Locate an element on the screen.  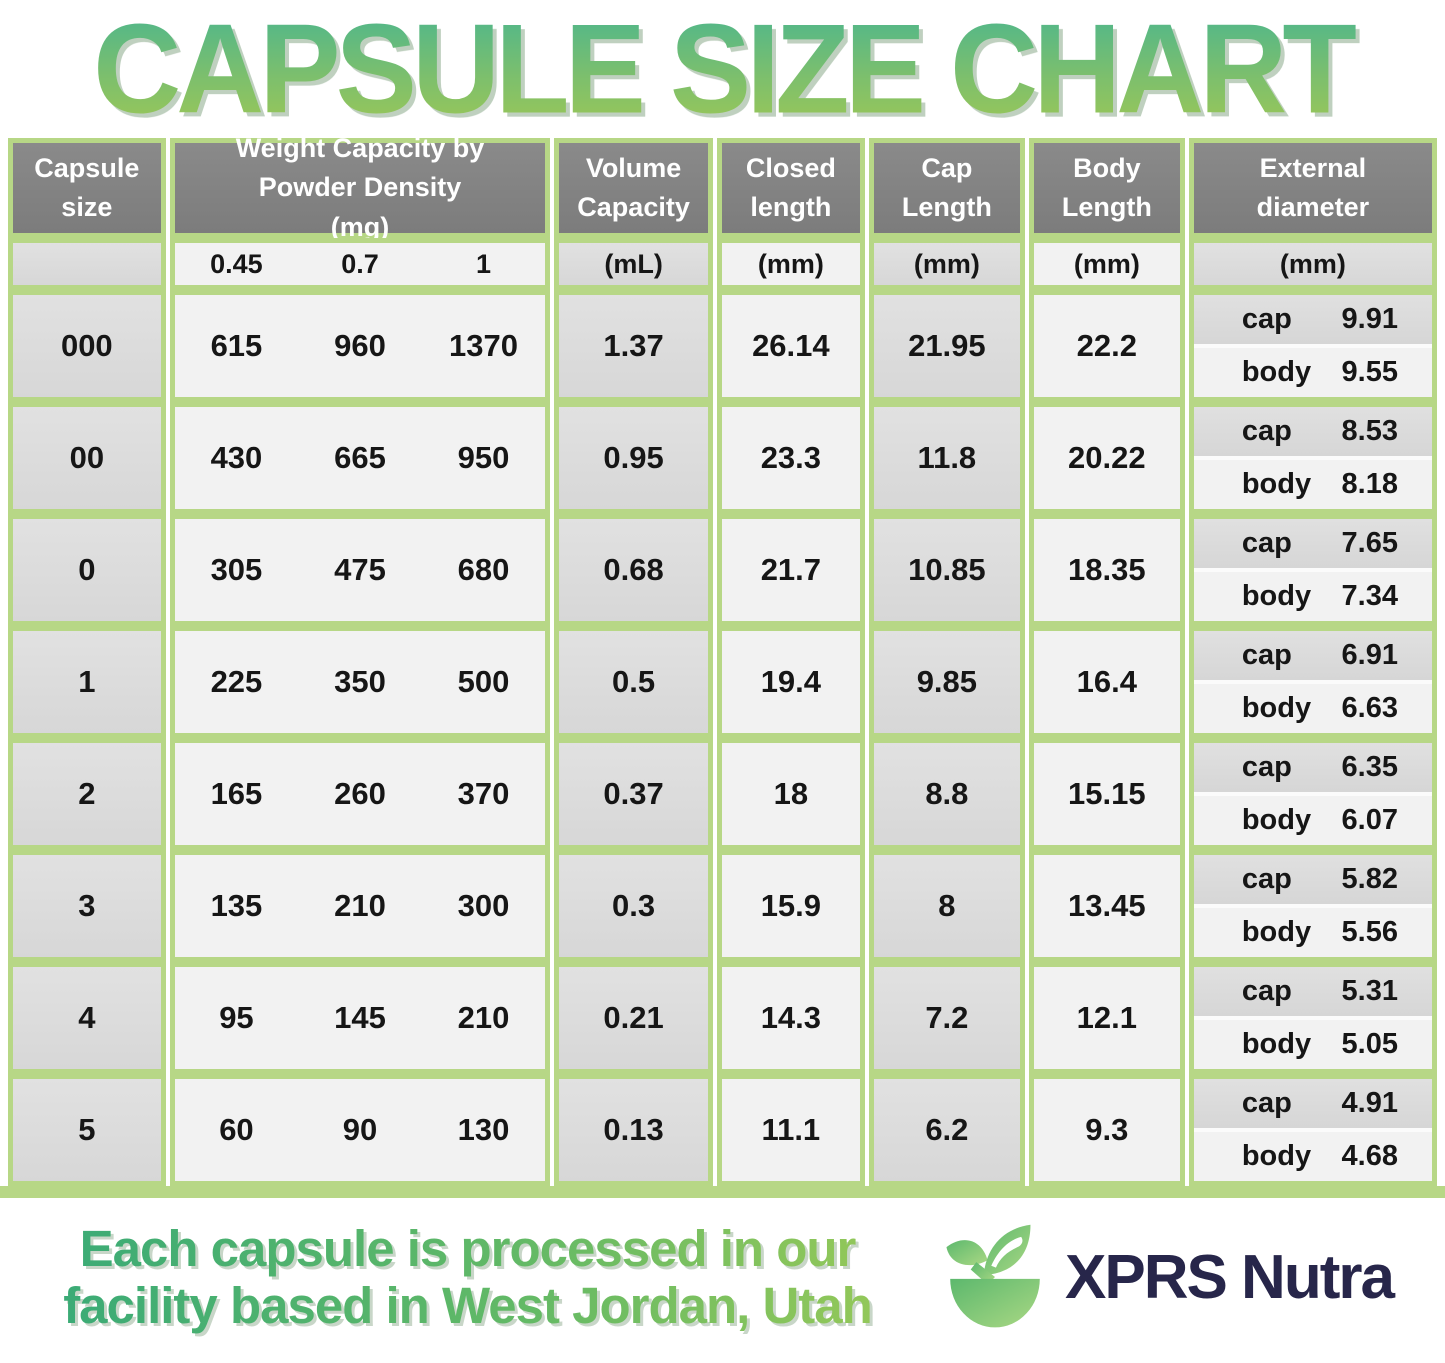
cell-external-diameter: cap 4.91 body 4.68 is located at coordinates (1312, 1130).